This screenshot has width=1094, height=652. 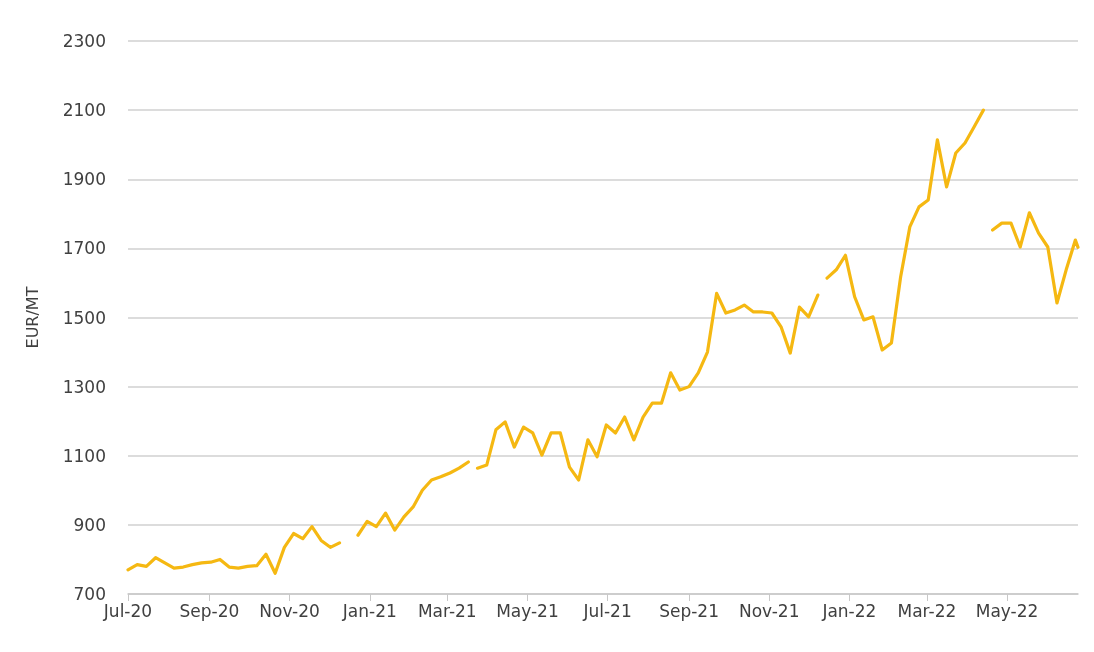 I want to click on y-axis-title: EUR/MT, so click(x=32, y=317).